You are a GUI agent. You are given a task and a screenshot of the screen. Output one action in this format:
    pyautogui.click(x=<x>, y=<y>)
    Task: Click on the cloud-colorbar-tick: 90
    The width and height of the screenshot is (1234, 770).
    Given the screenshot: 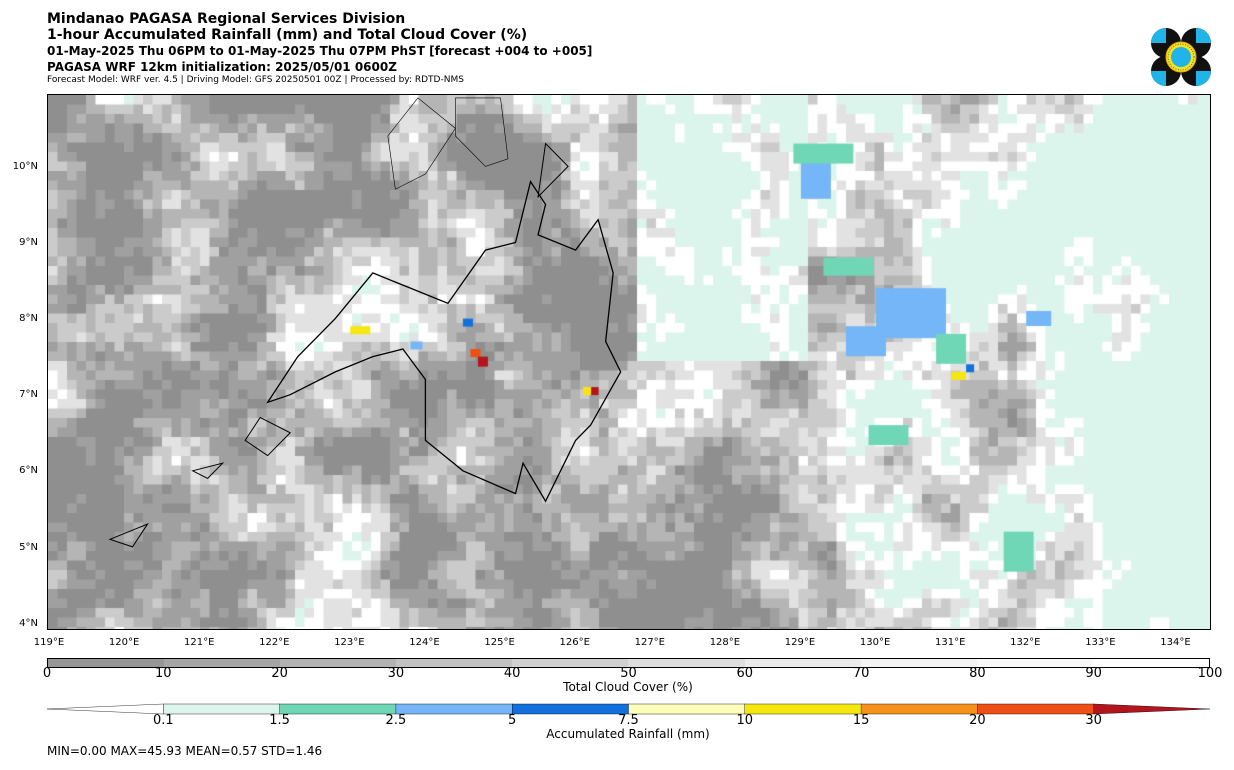 What is the action you would take?
    pyautogui.click(x=1093, y=673)
    